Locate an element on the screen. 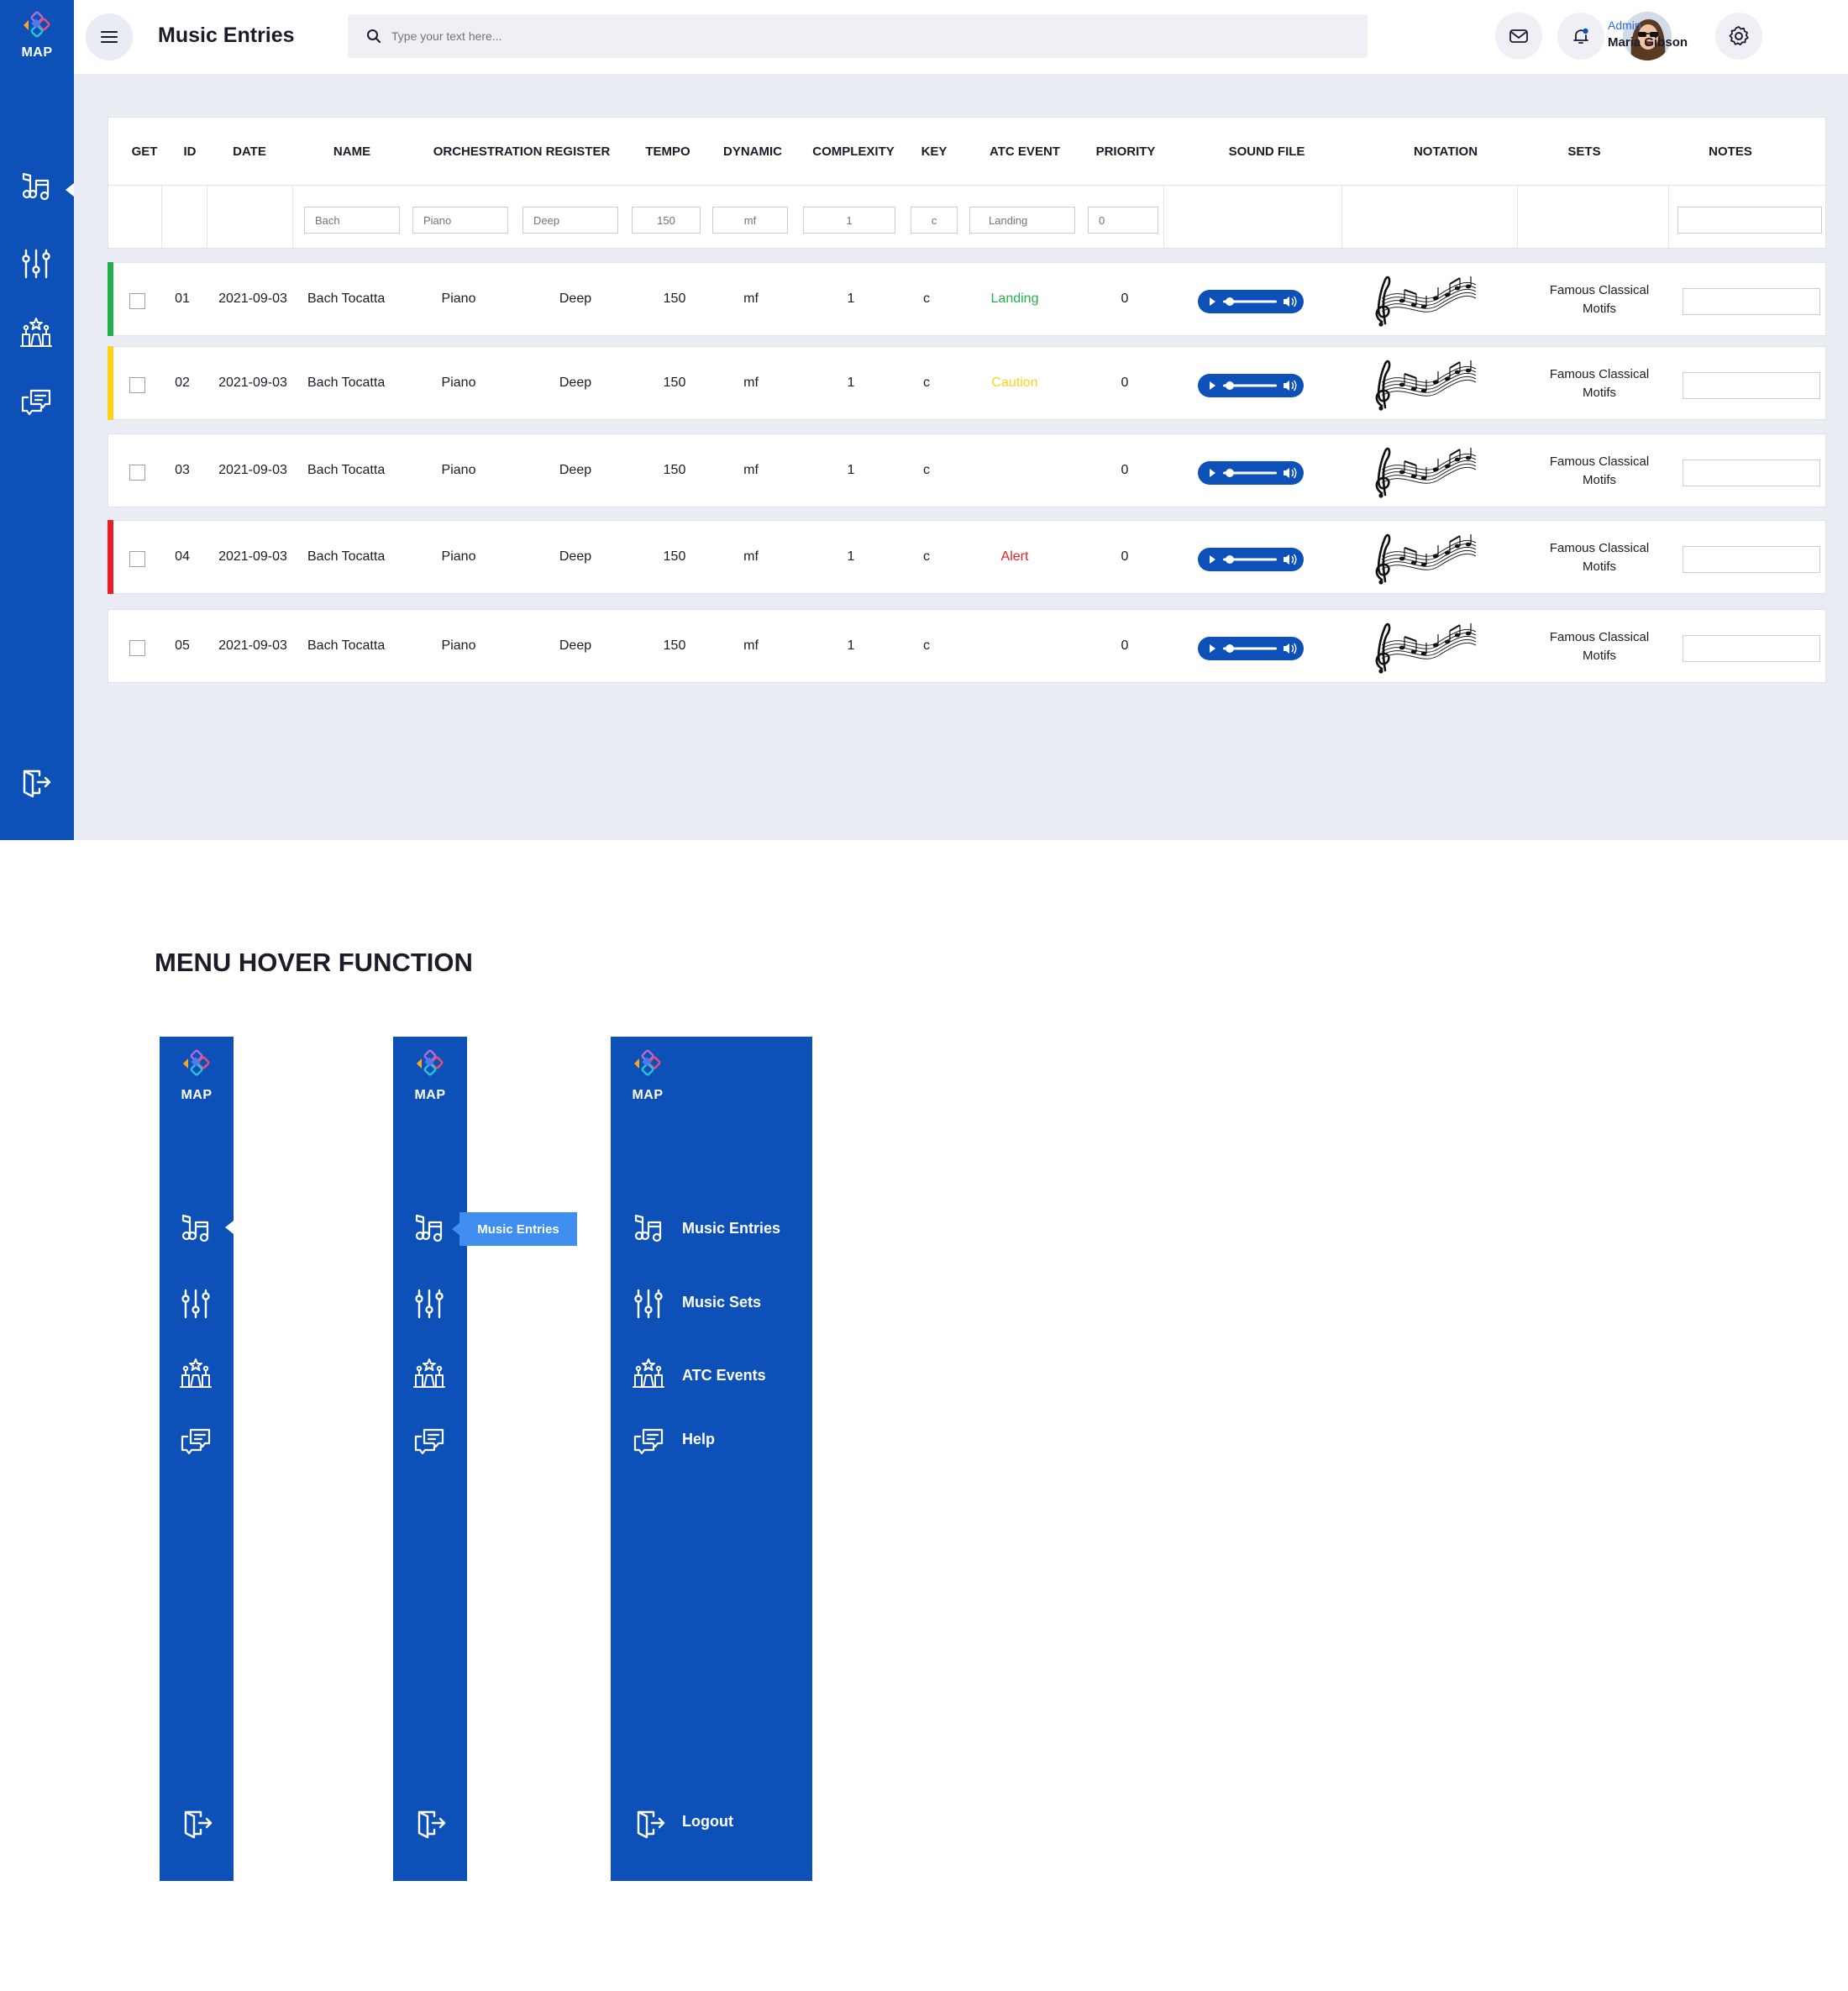 The image size is (1848, 1991). column-header-orchestration-register: ORCHESTRATION REGISTER is located at coordinates (522, 151).